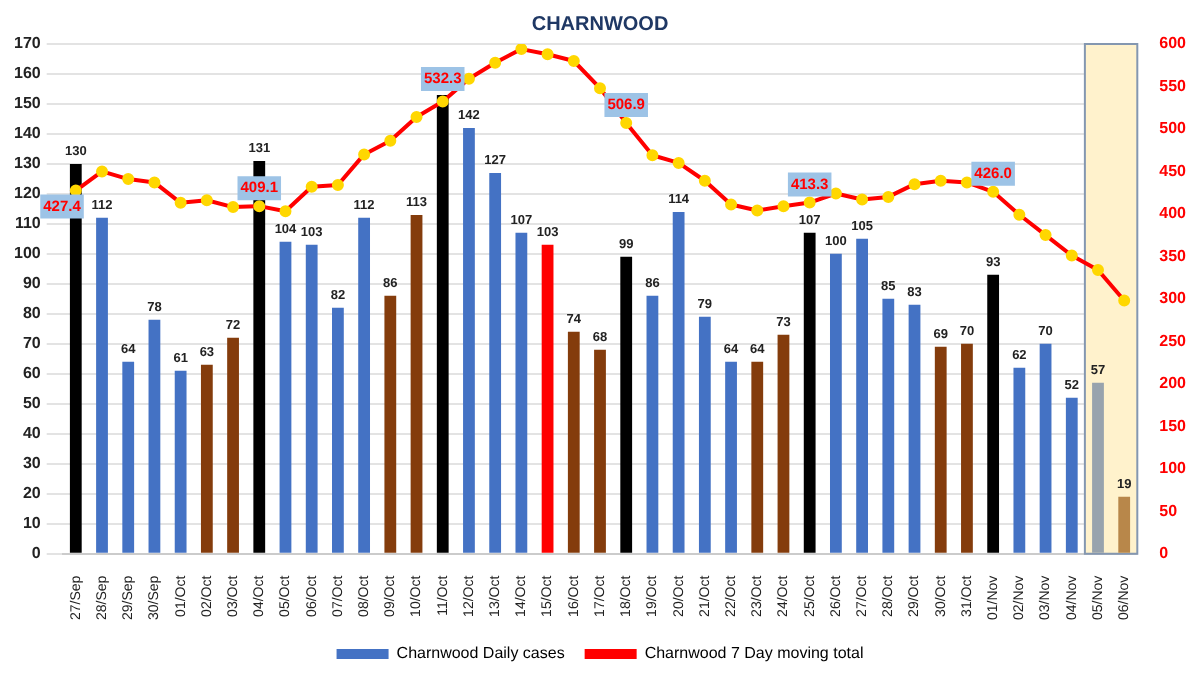 The image size is (1200, 682). What do you see at coordinates (32, 433) in the screenshot?
I see `y-tick-label: 40` at bounding box center [32, 433].